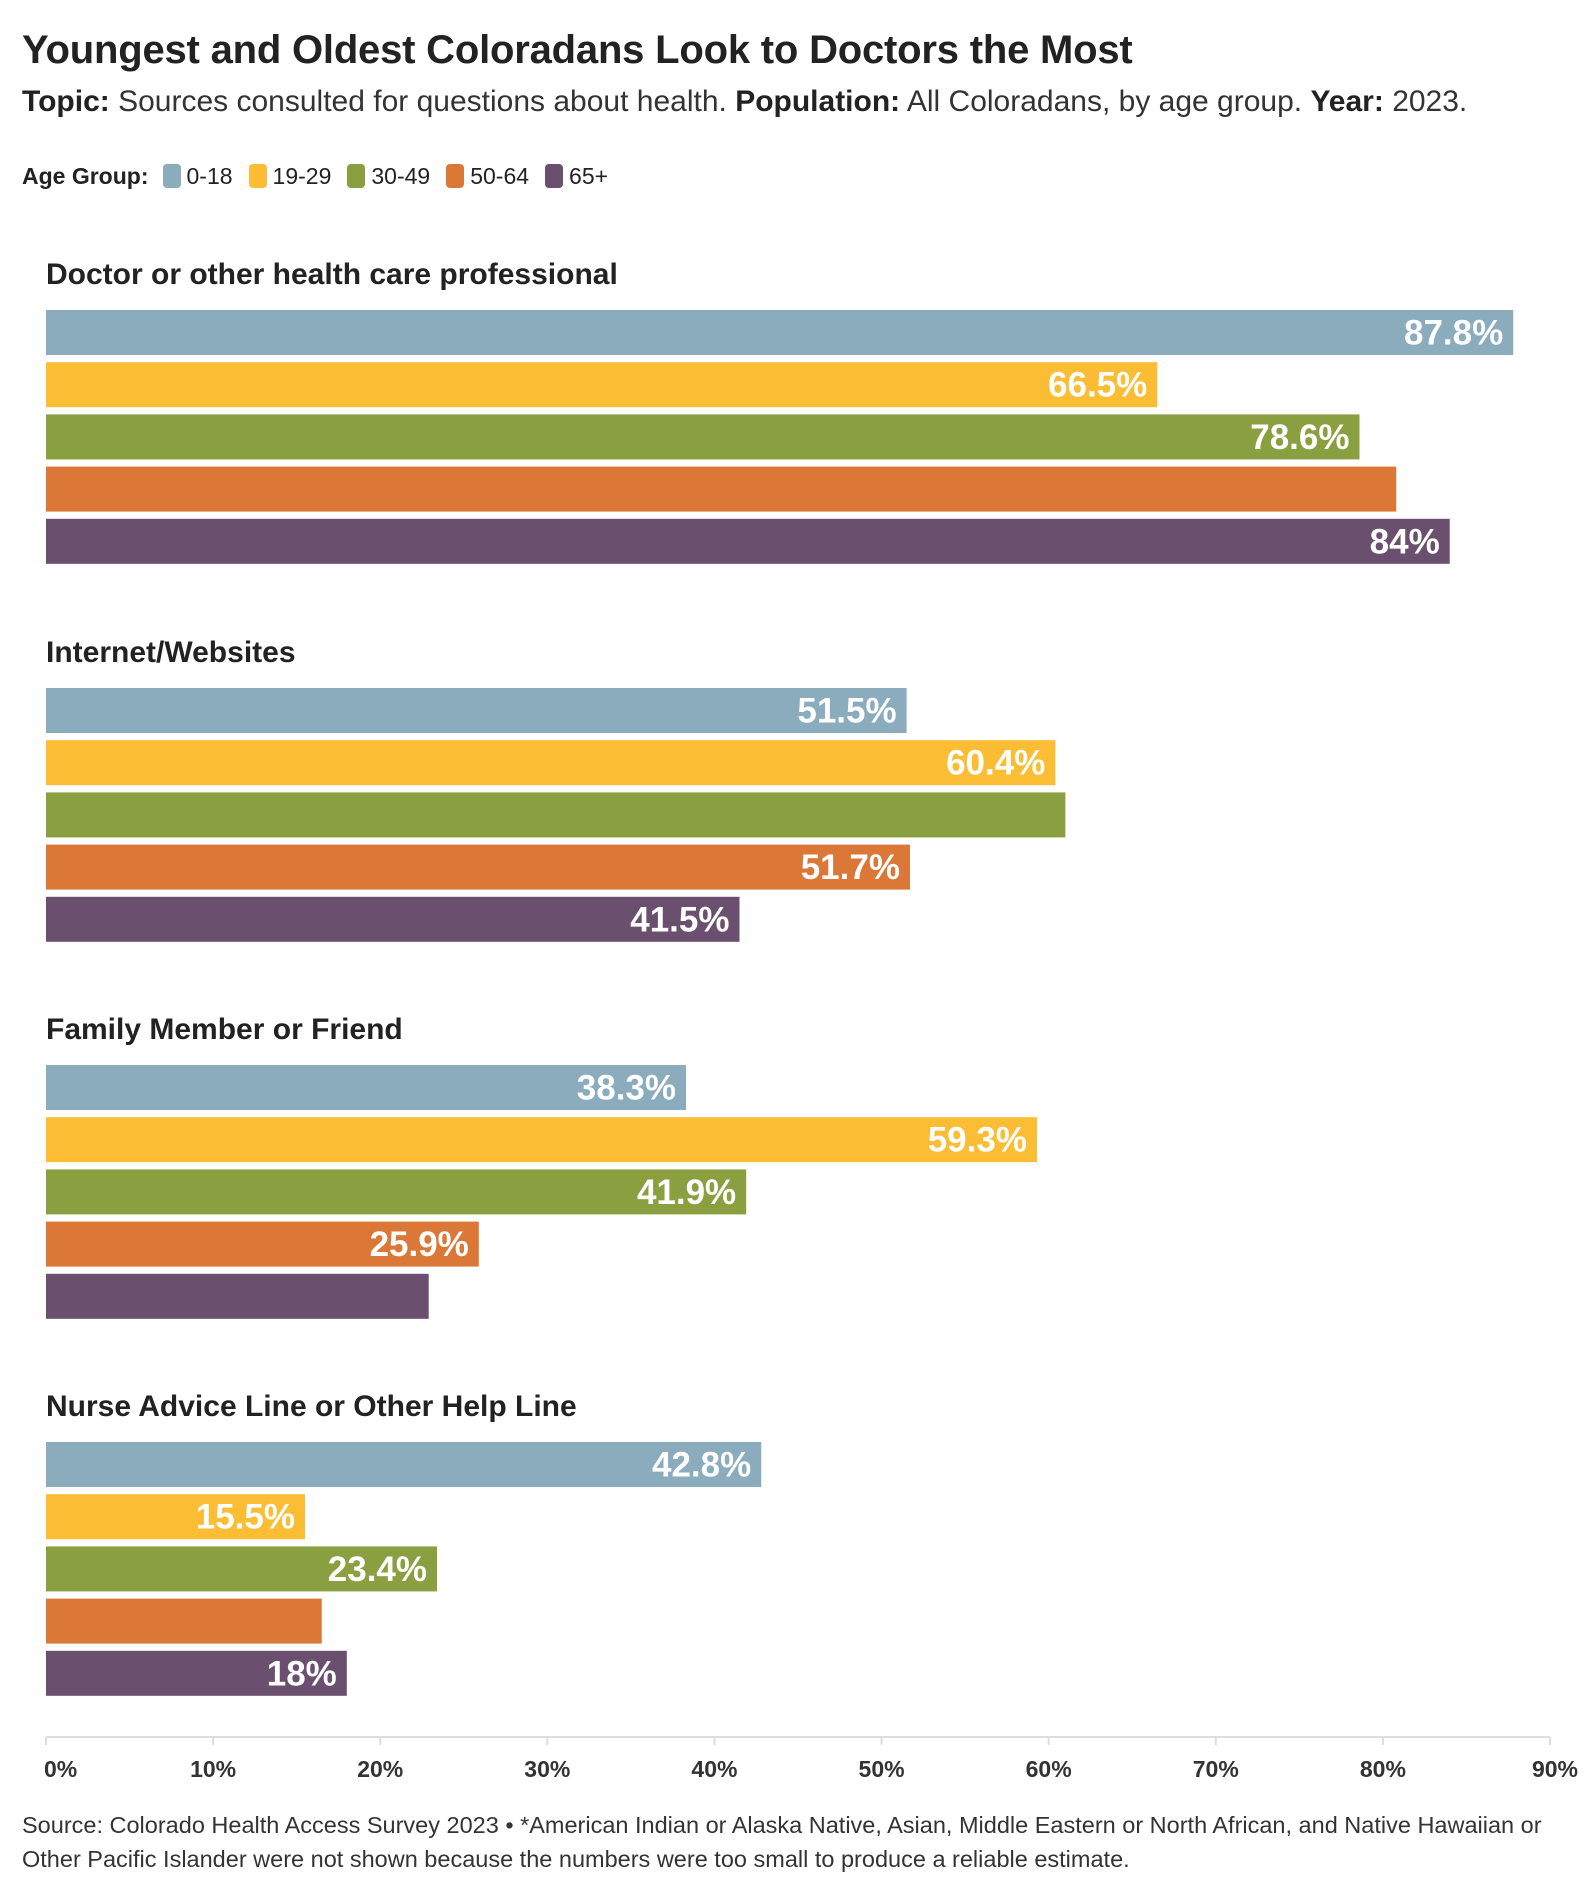 The height and width of the screenshot is (1900, 1592). What do you see at coordinates (380, 1769) in the screenshot?
I see `x-tick-label: 20%` at bounding box center [380, 1769].